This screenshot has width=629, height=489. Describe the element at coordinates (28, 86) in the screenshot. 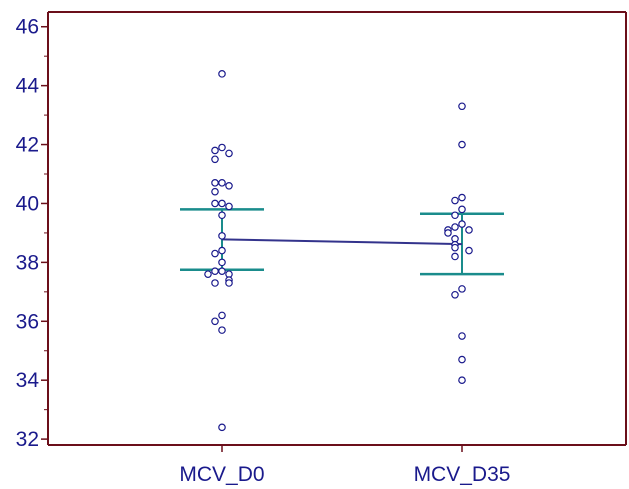

I see `y-tick-label: 44` at that location.